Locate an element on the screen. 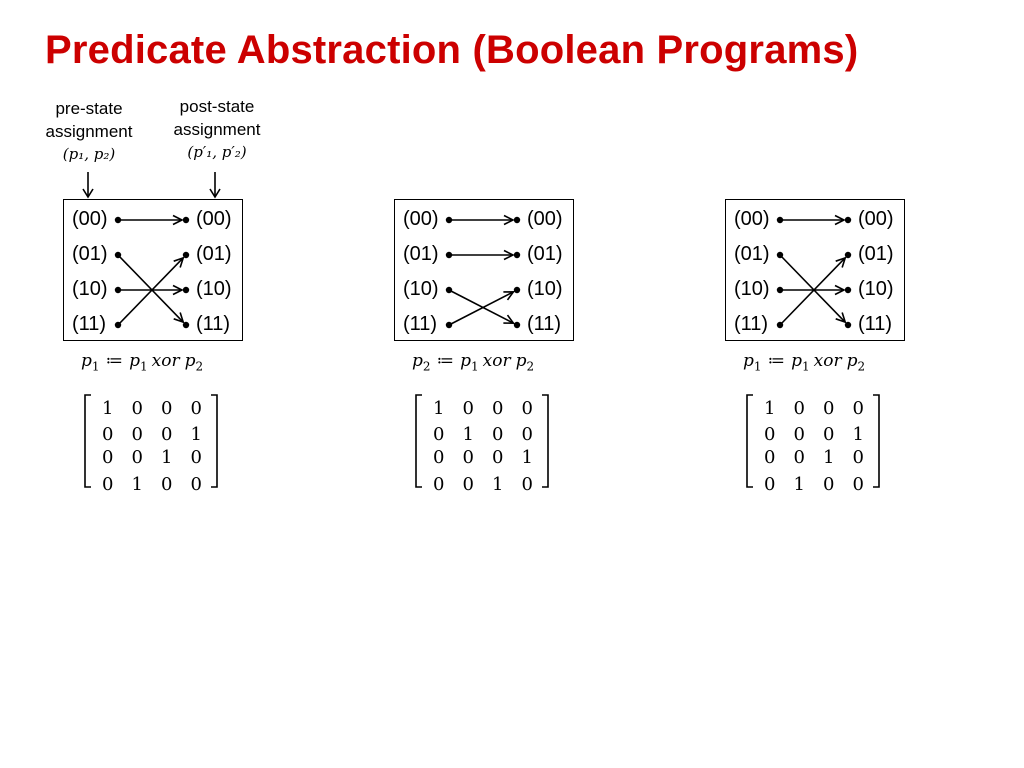  matrix-cell-r3c1: 0 is located at coordinates (468, 484).